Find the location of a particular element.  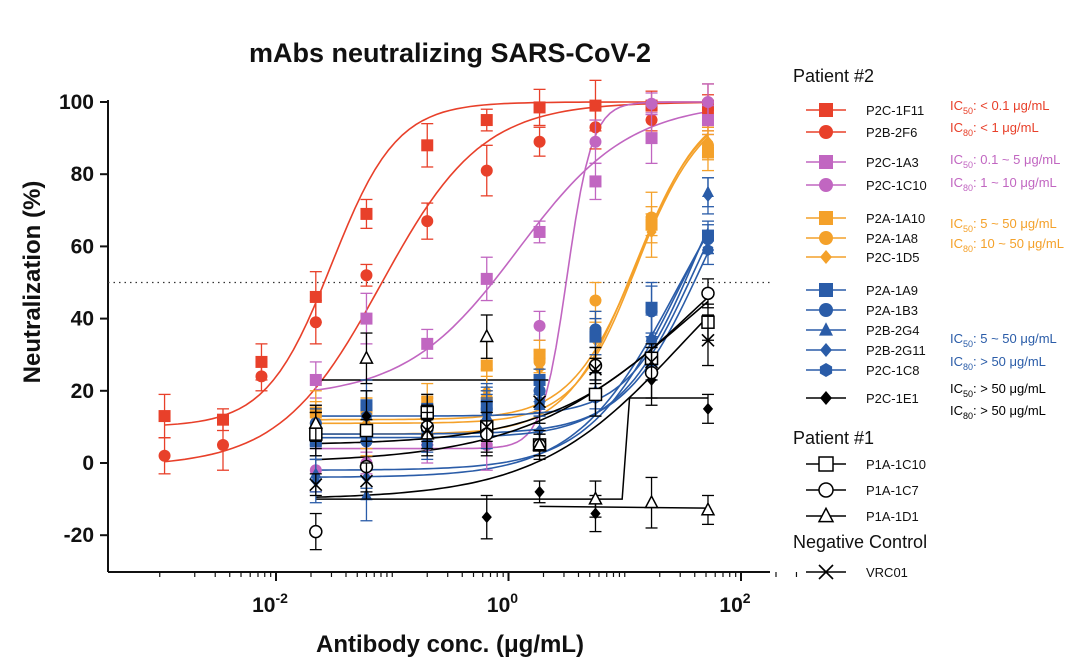

ic-annotation: IC50: 5 ~ 50 μg/mL is located at coordinates (1003, 340).